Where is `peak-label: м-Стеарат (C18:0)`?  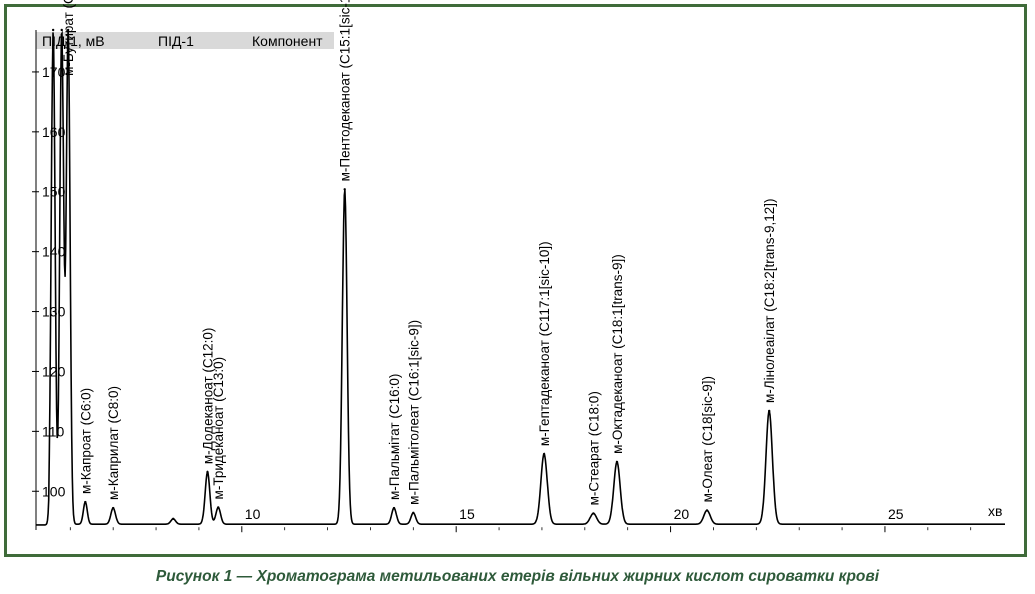
peak-label: м-Стеарат (C18:0) is located at coordinates (593, 448).